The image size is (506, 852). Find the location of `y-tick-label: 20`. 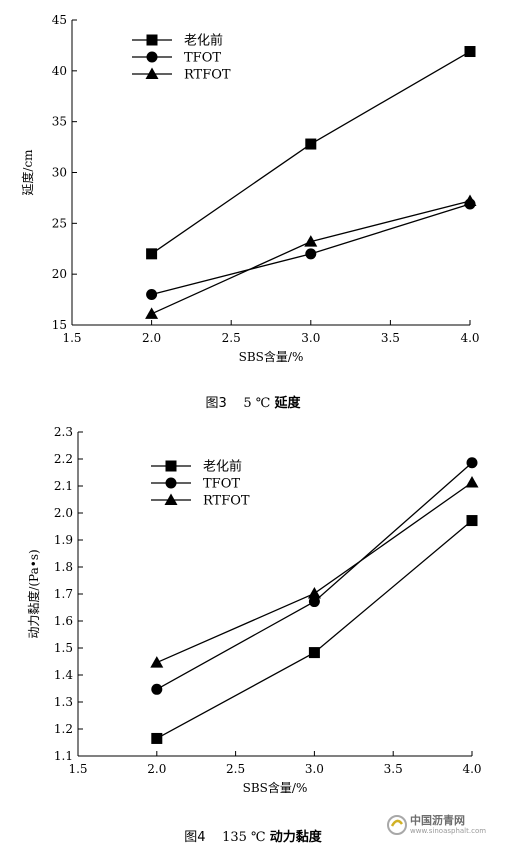

y-tick-label: 20 is located at coordinates (59, 274).